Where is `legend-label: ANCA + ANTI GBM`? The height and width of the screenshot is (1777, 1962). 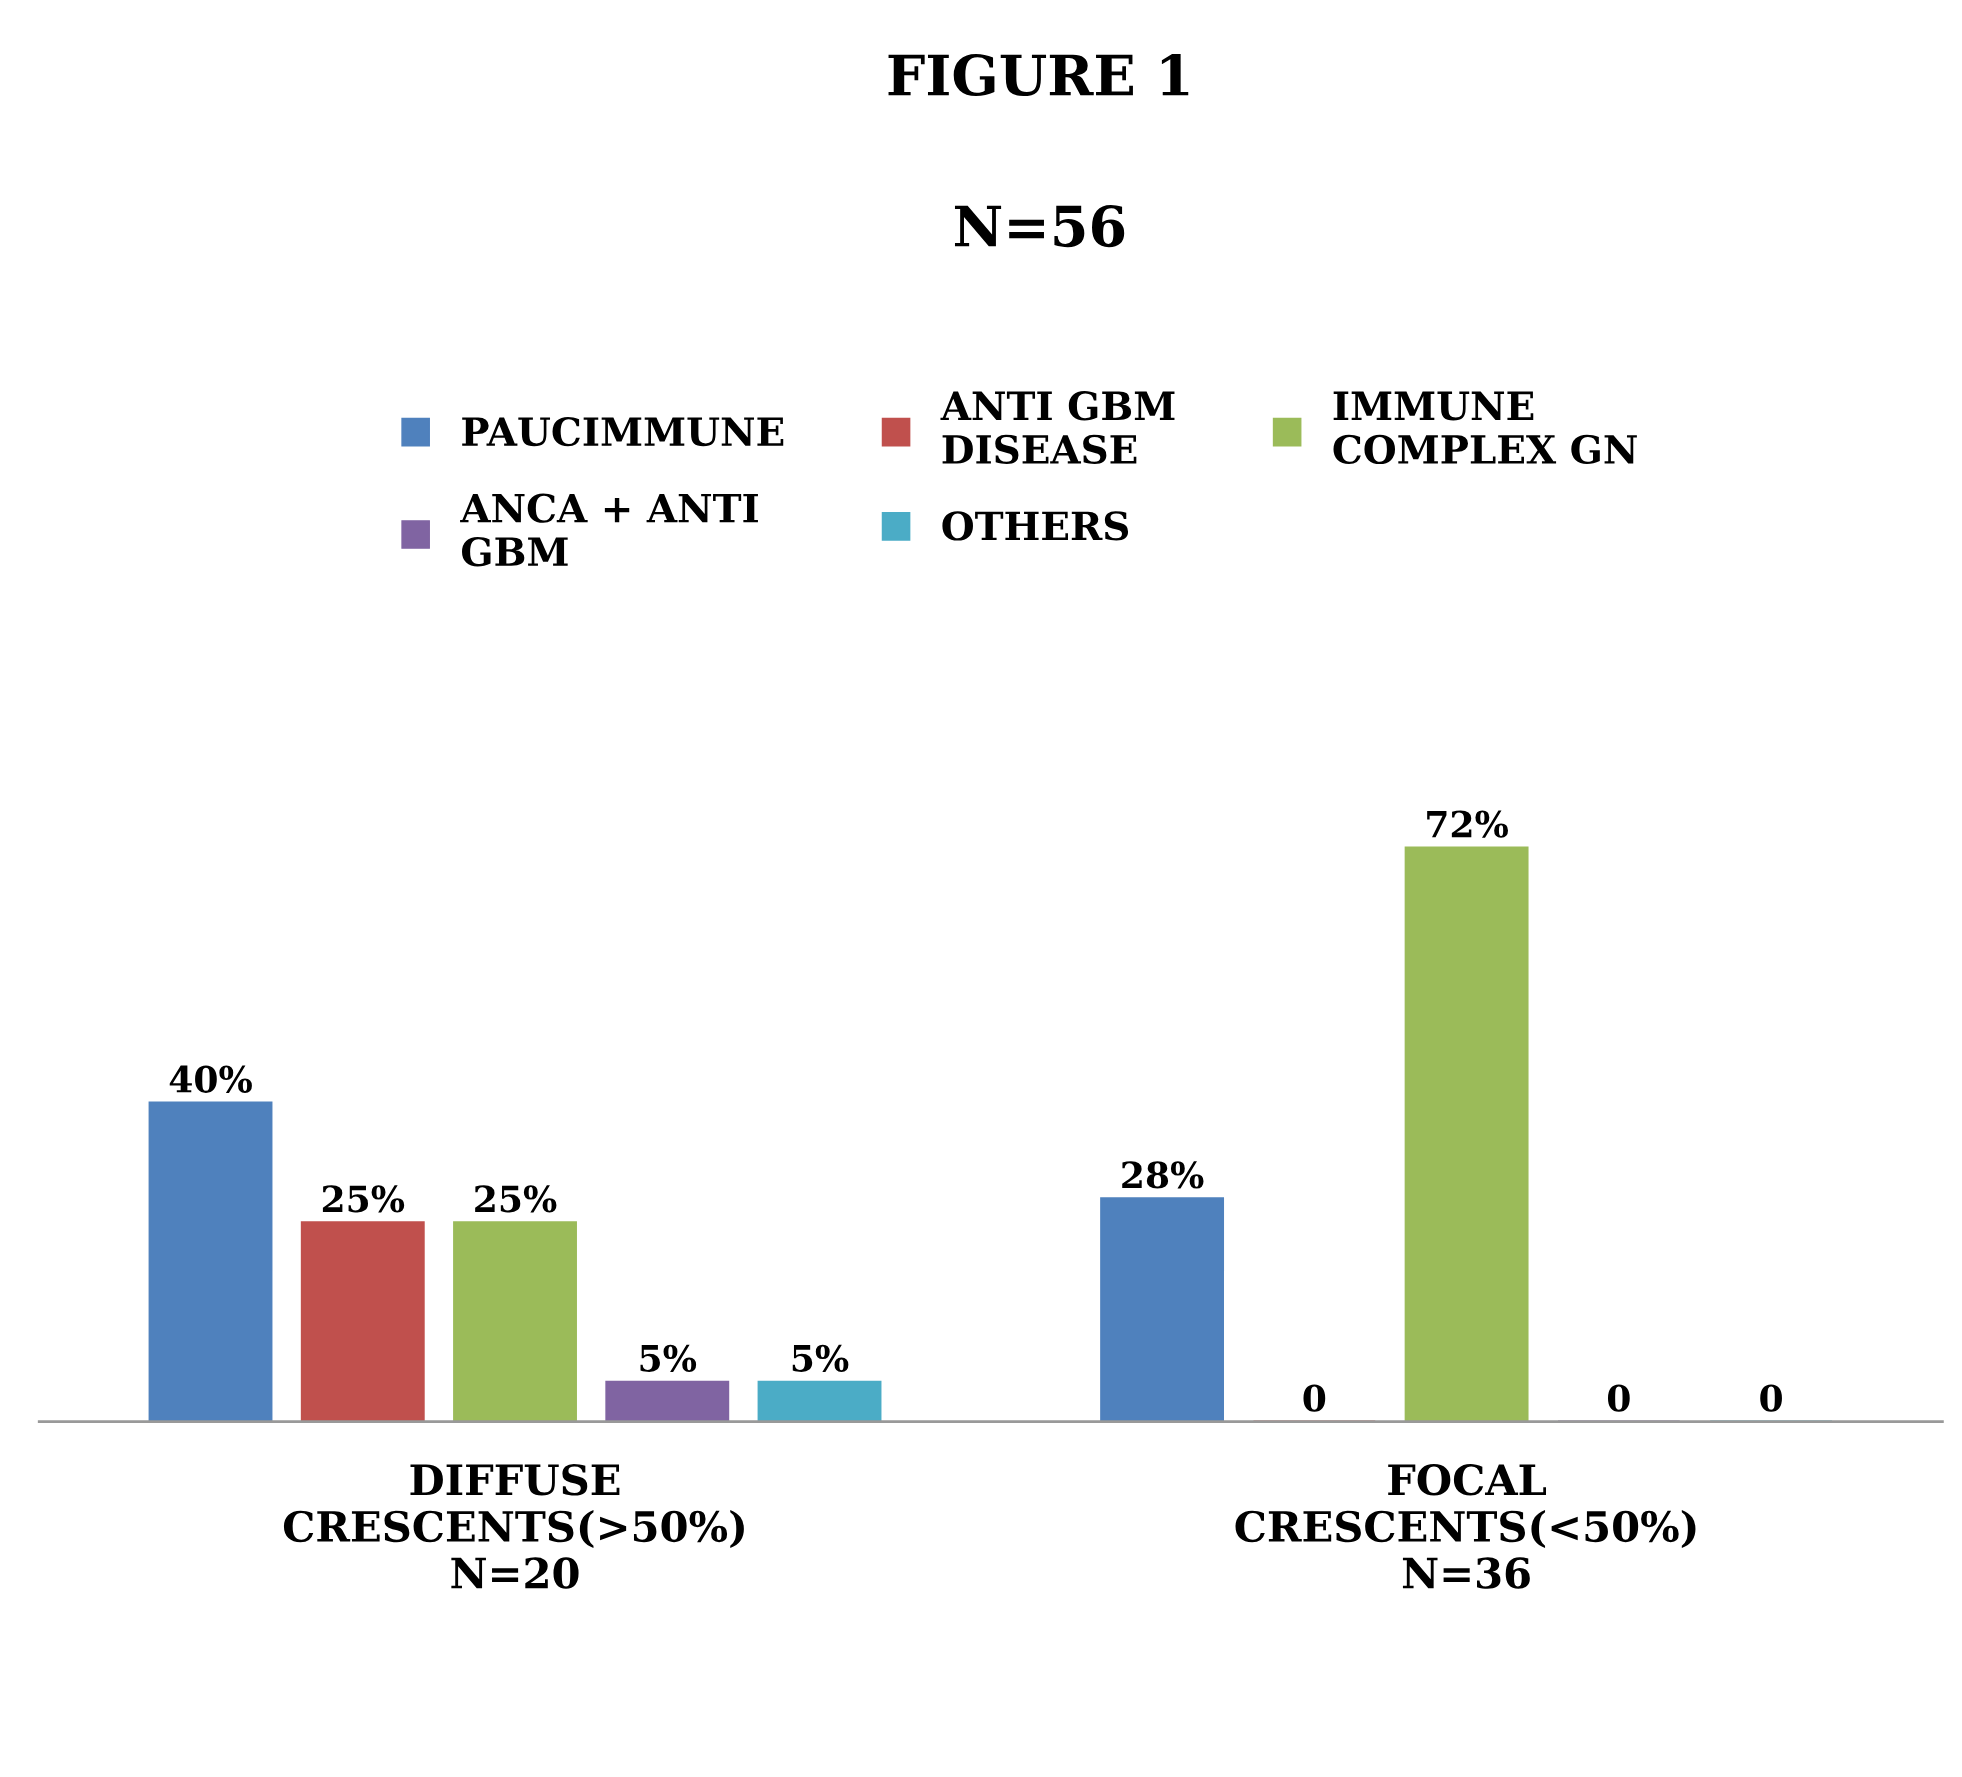
legend-label: ANCA + ANTI GBM is located at coordinates (609, 530).